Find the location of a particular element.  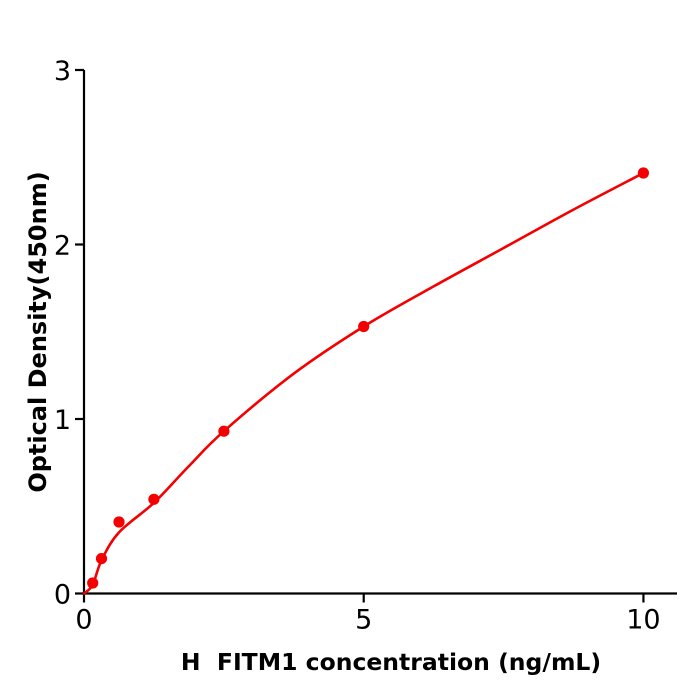

y-tick-label: 0 is located at coordinates (62, 594).